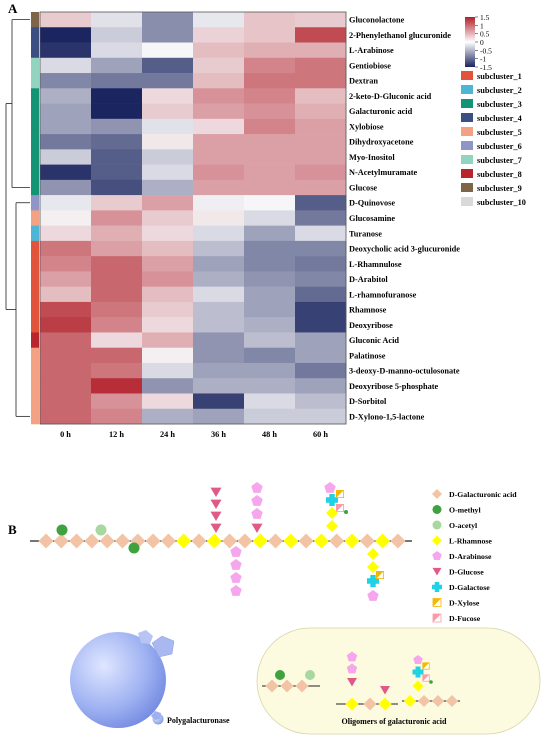  Describe the element at coordinates (470, 556) in the screenshot. I see `legend-label: D-Arabinose` at that location.